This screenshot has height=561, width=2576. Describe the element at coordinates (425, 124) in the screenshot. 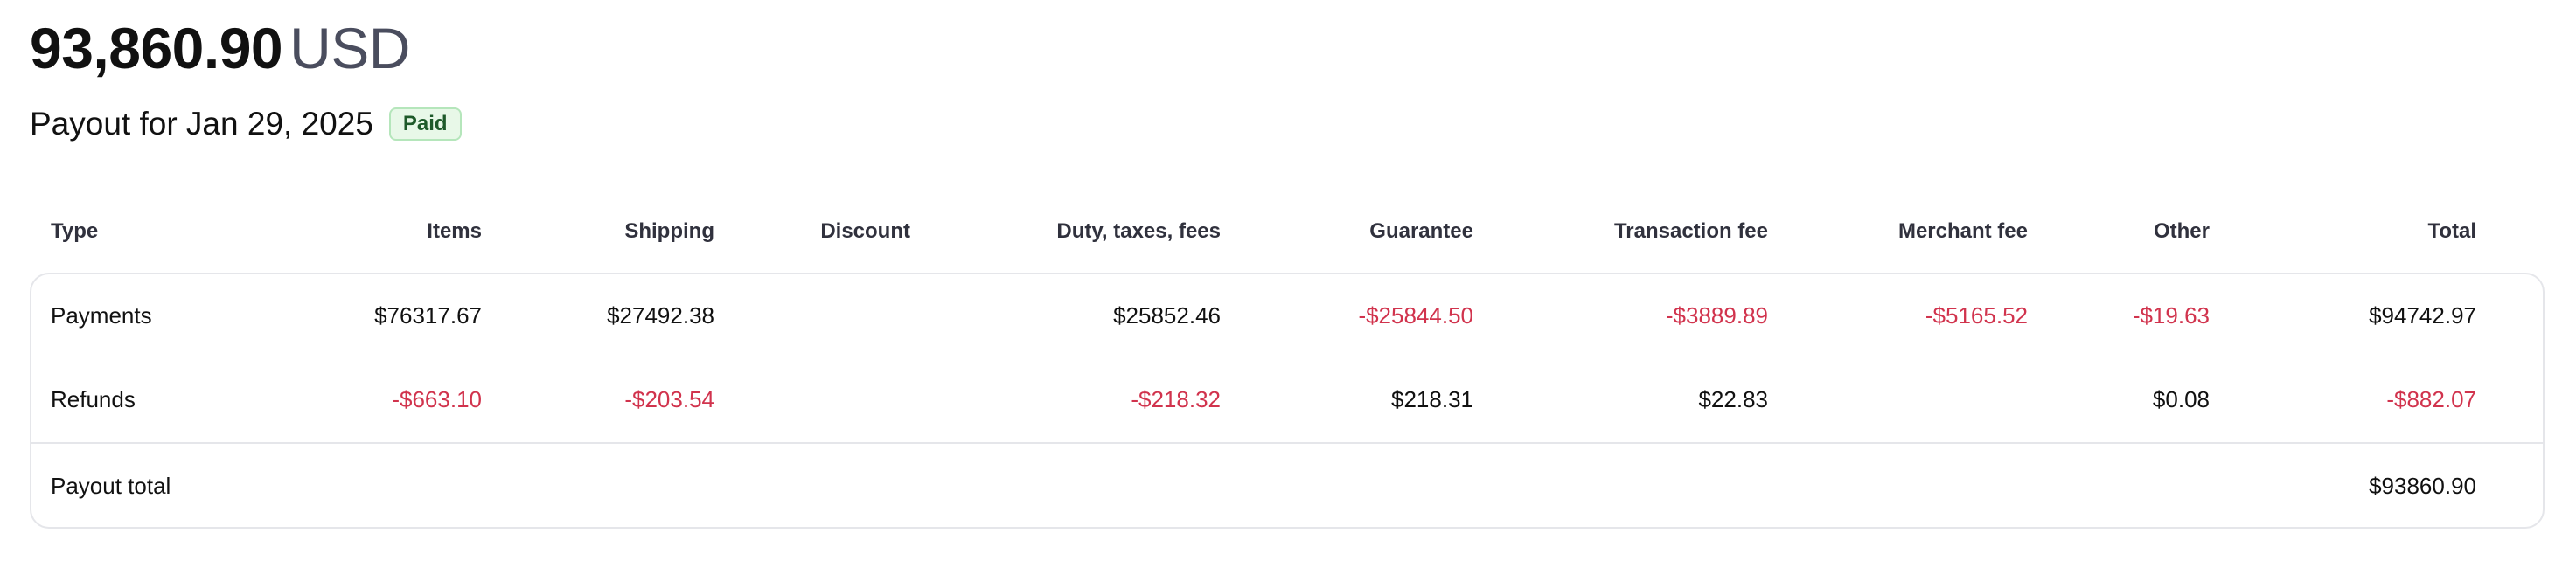

I see `status-badge: Paid` at that location.